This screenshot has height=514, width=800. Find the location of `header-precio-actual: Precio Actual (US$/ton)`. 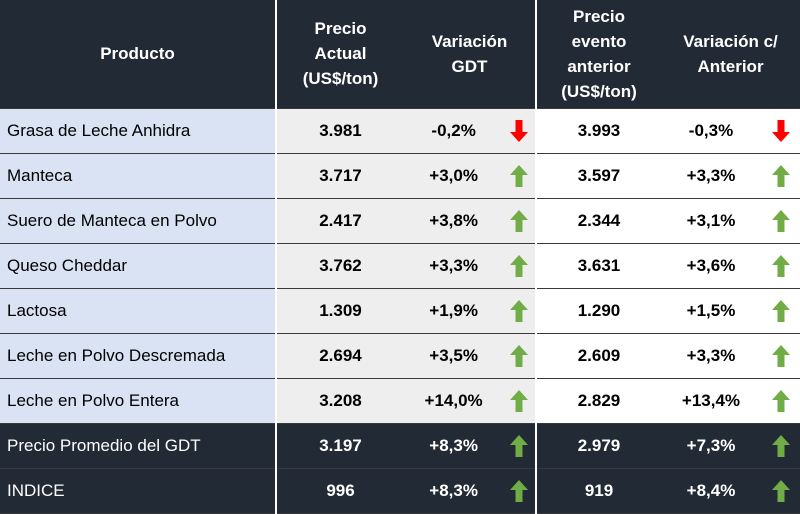

header-precio-actual: Precio Actual (US$/ton) is located at coordinates (339, 54).